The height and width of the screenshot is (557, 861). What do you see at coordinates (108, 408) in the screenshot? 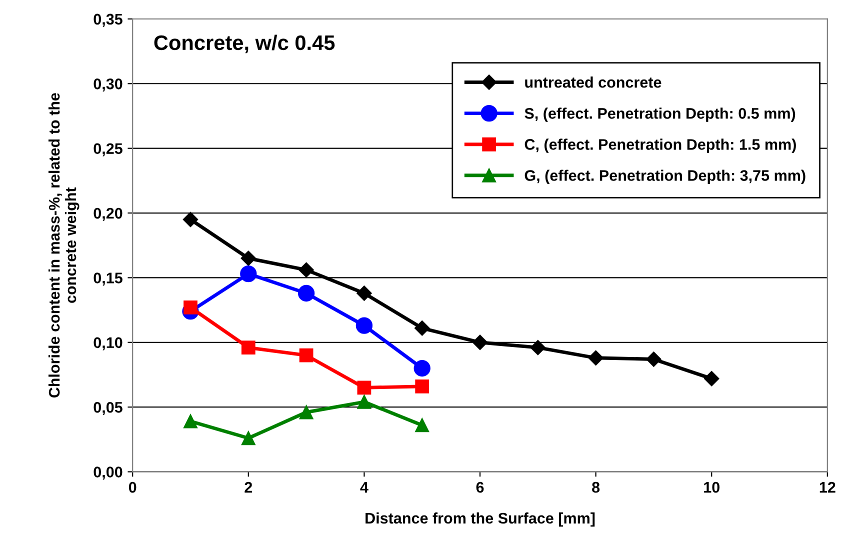
I see `y-tick-label: 0,05` at bounding box center [108, 408].